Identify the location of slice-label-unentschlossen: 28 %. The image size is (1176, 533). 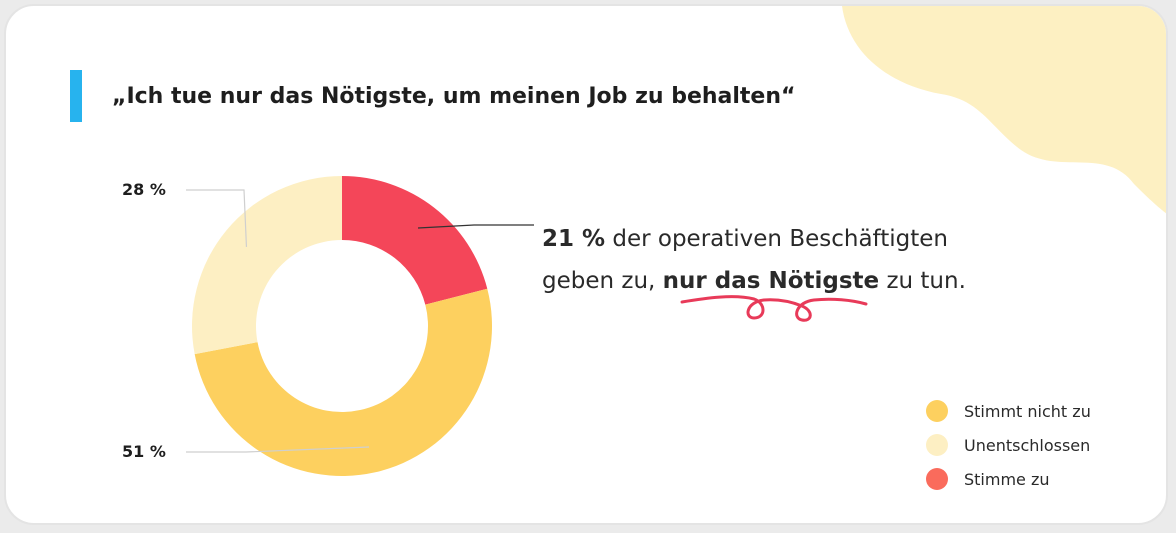
(144, 189).